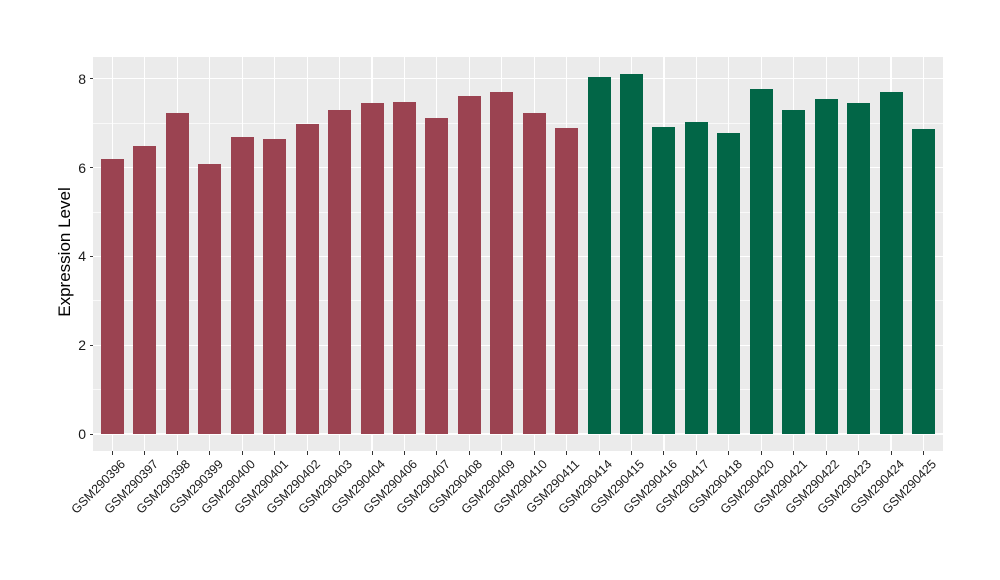 The image size is (1000, 580). Describe the element at coordinates (82, 78) in the screenshot. I see `y-tick-label: 8` at that location.